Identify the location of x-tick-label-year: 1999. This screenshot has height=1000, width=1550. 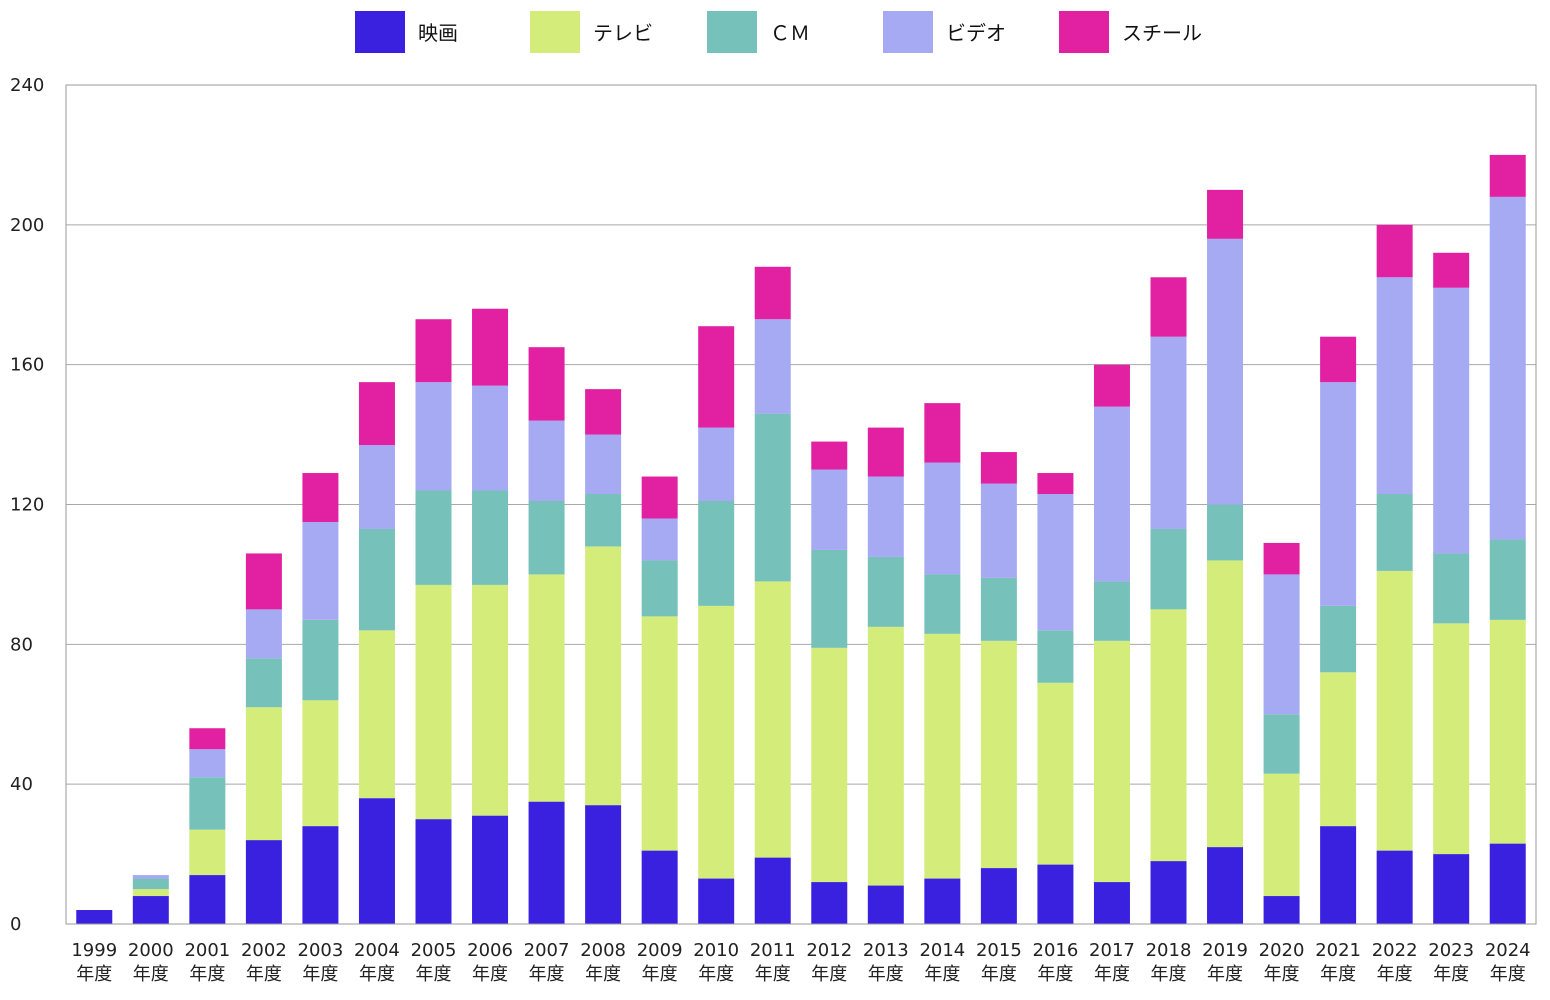
(94, 950).